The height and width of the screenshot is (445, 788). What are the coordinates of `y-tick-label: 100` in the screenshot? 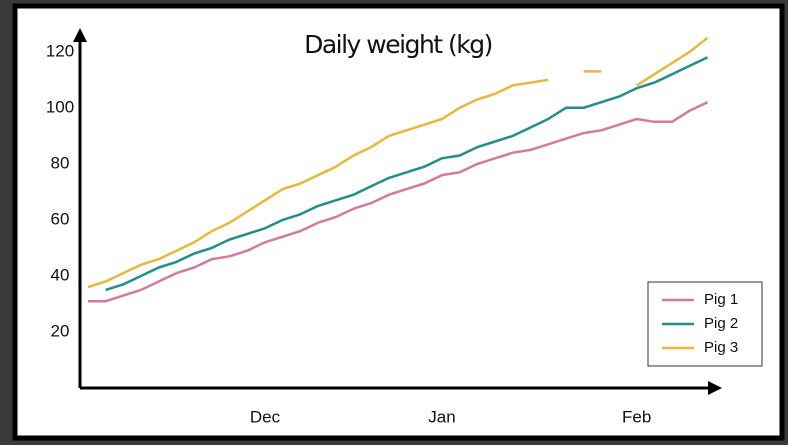 It's located at (60, 106).